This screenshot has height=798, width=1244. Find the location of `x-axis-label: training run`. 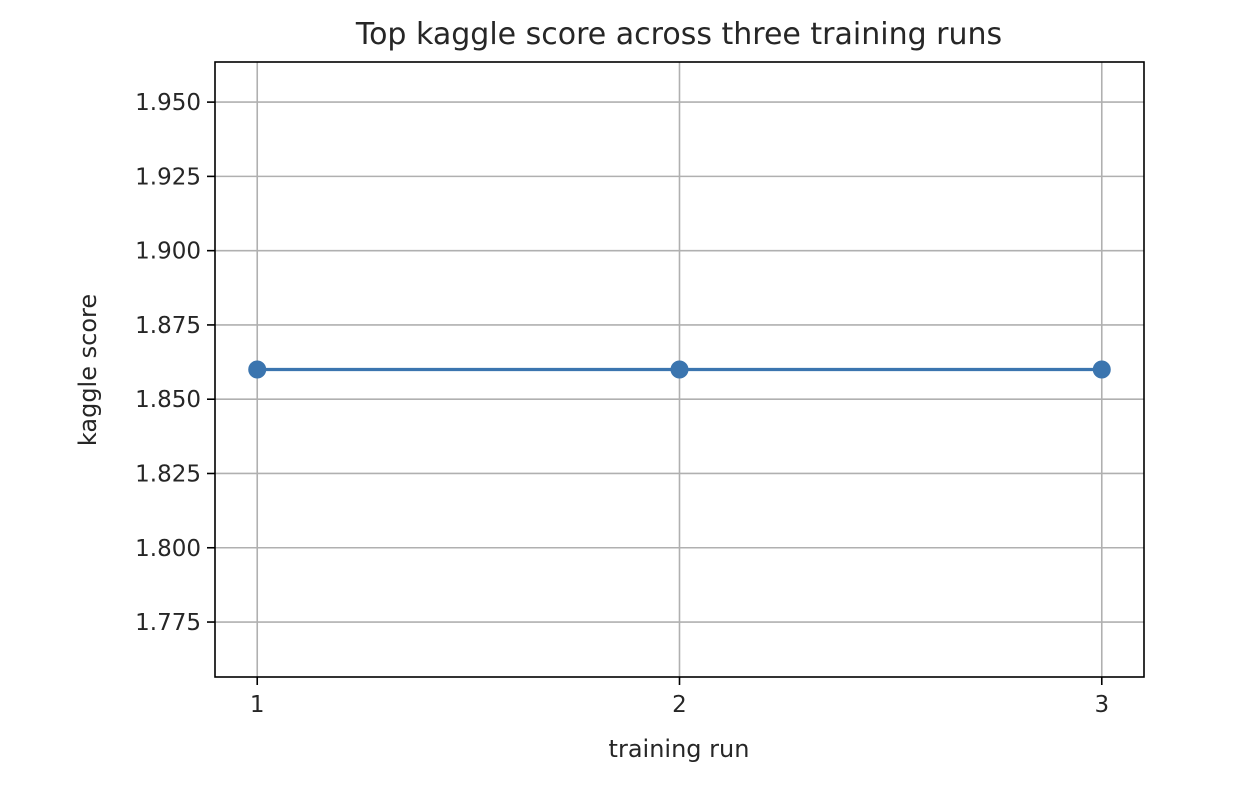

x-axis-label: training run is located at coordinates (679, 749).